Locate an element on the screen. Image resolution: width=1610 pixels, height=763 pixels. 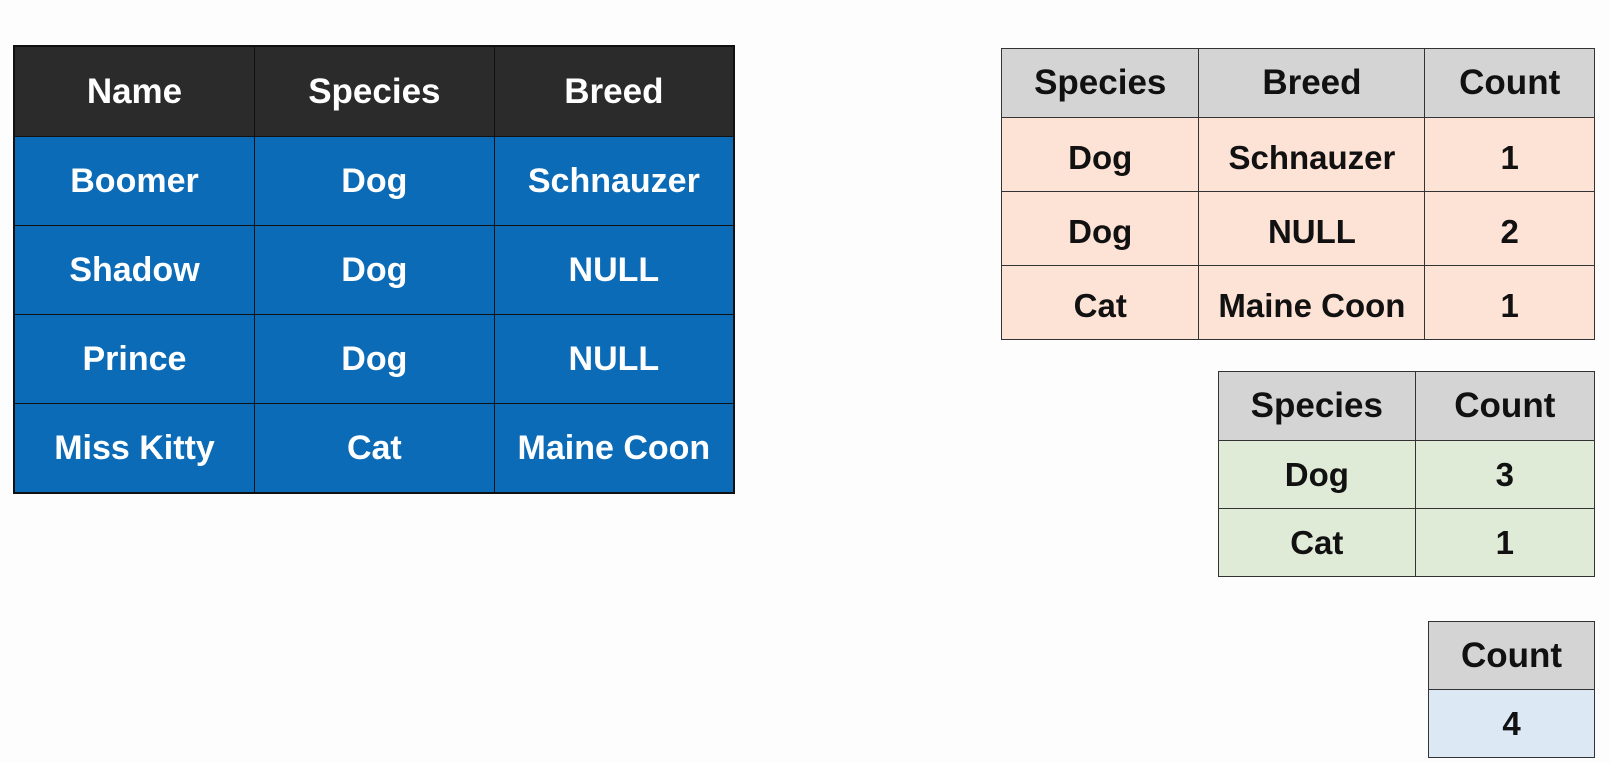
header-row: Count is located at coordinates (1511, 655).